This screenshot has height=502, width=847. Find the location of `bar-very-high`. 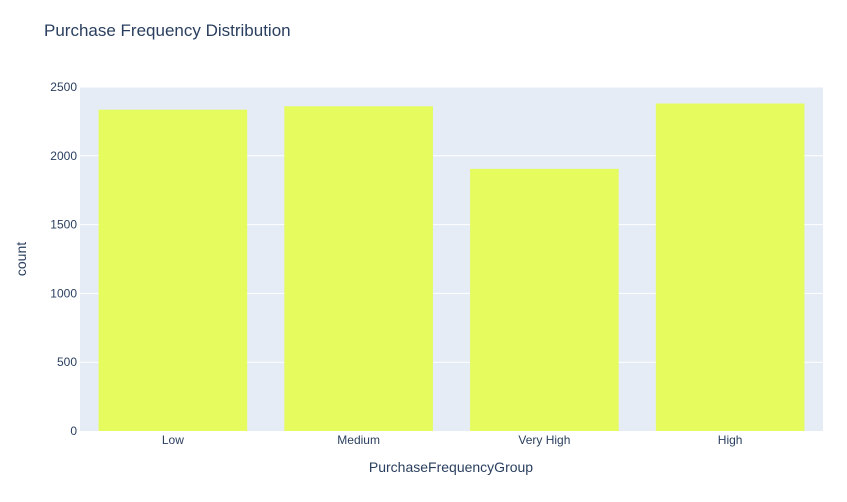

bar-very-high is located at coordinates (544, 299).